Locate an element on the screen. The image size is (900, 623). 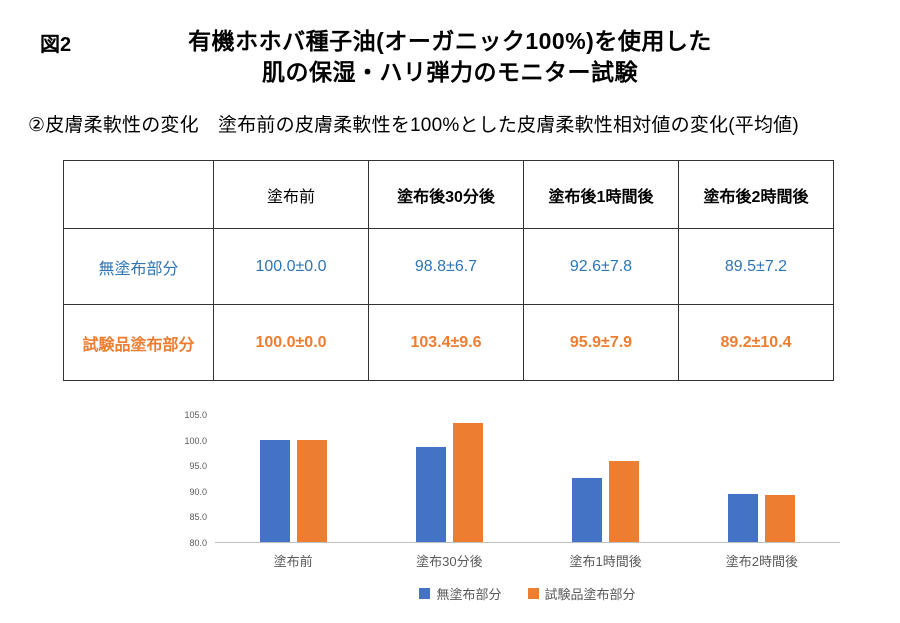
cell-treated-30min: 103.4±9.6 is located at coordinates (446, 342).